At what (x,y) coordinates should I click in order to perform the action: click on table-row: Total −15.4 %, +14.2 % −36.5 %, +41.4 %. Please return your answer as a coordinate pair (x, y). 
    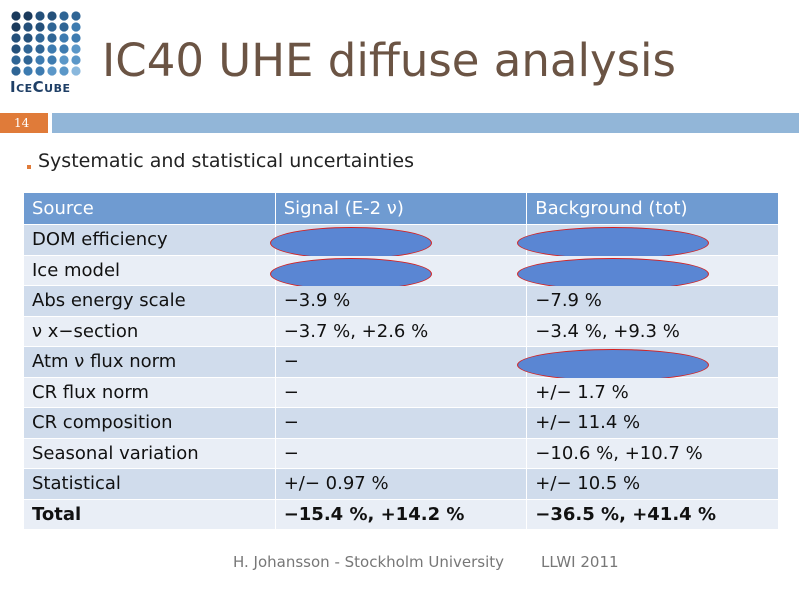
    Looking at the image, I should click on (401, 514).